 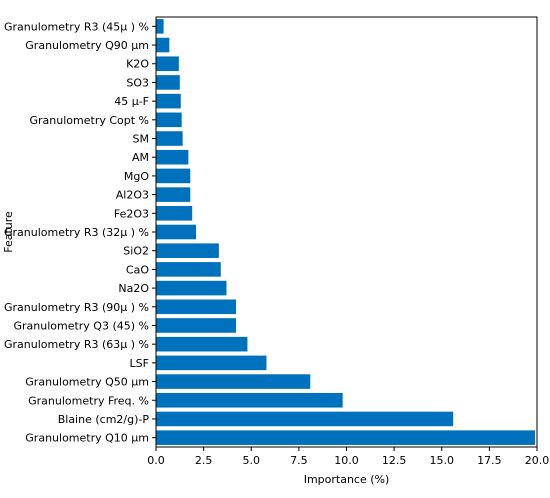 I want to click on y-tick-label: 45 µ-F, so click(x=131, y=101).